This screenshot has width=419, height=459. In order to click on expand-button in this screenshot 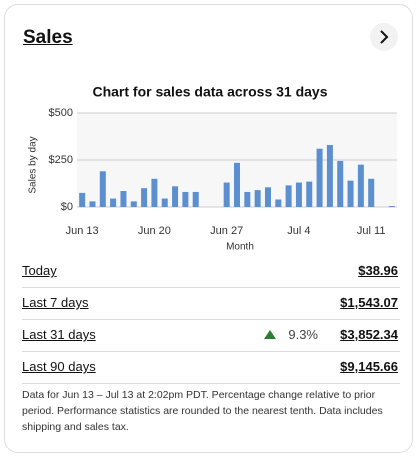, I will do `click(384, 37)`.